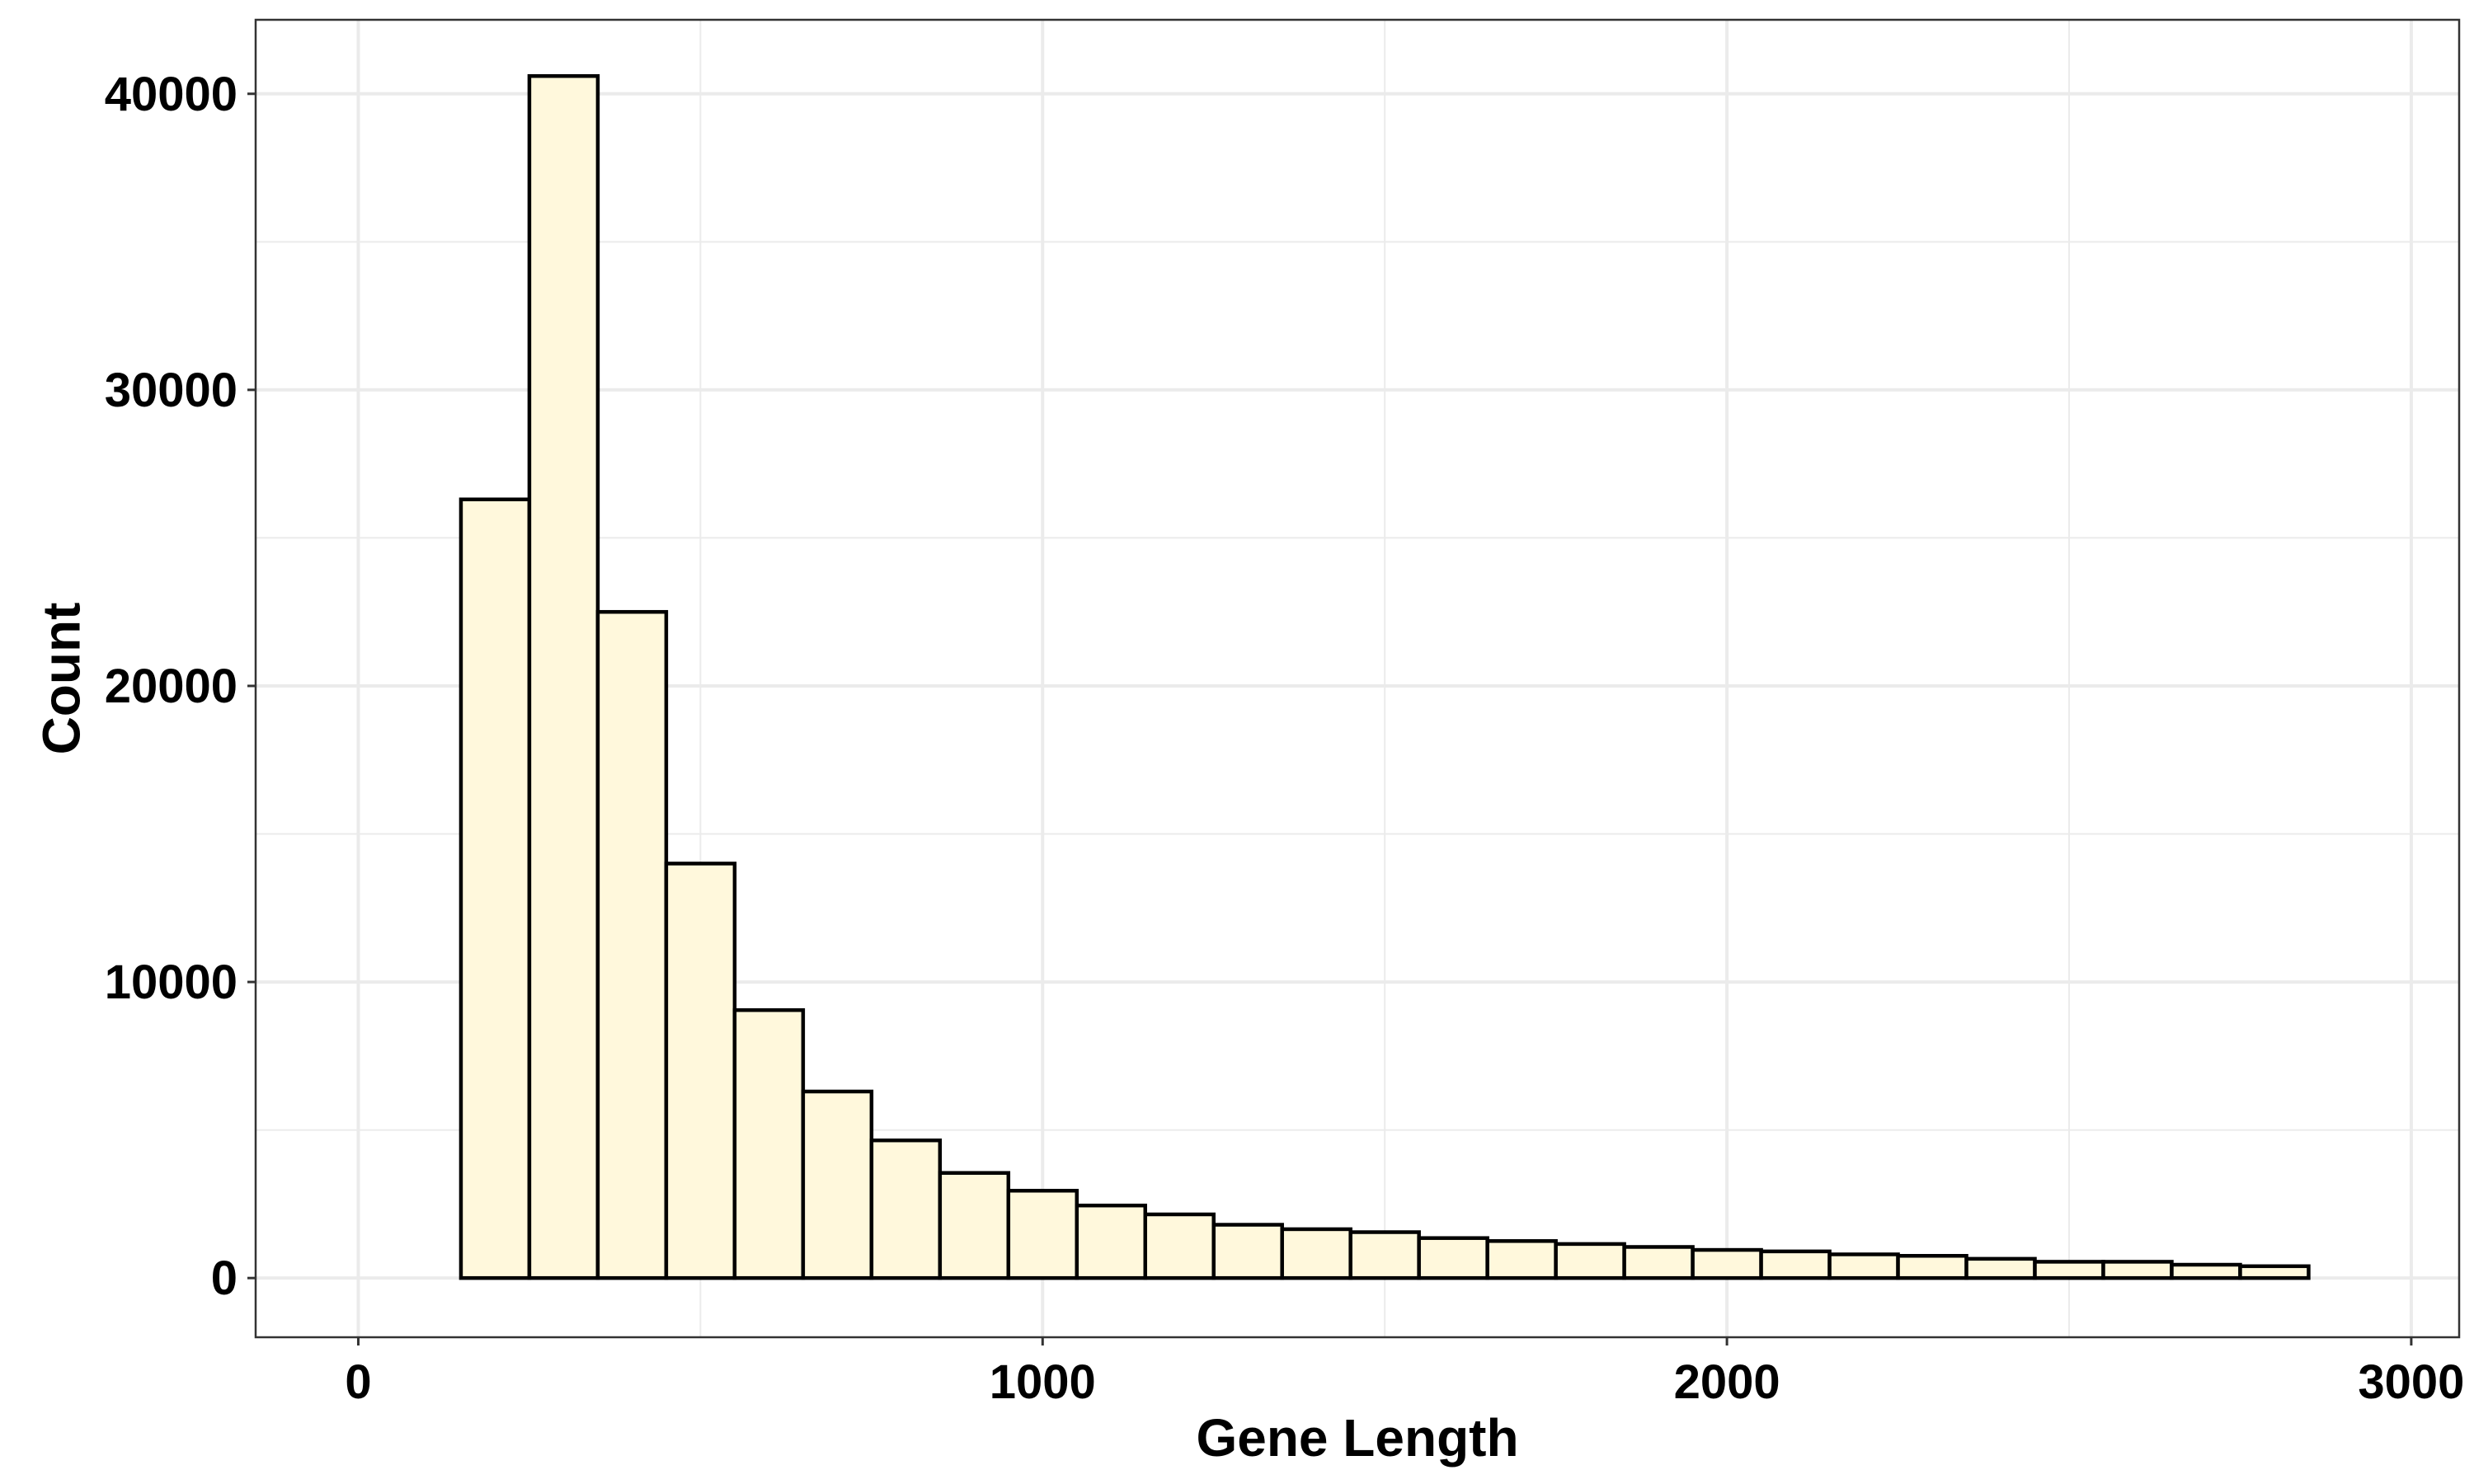  I want to click on y-axis-title: Count, so click(61, 679).